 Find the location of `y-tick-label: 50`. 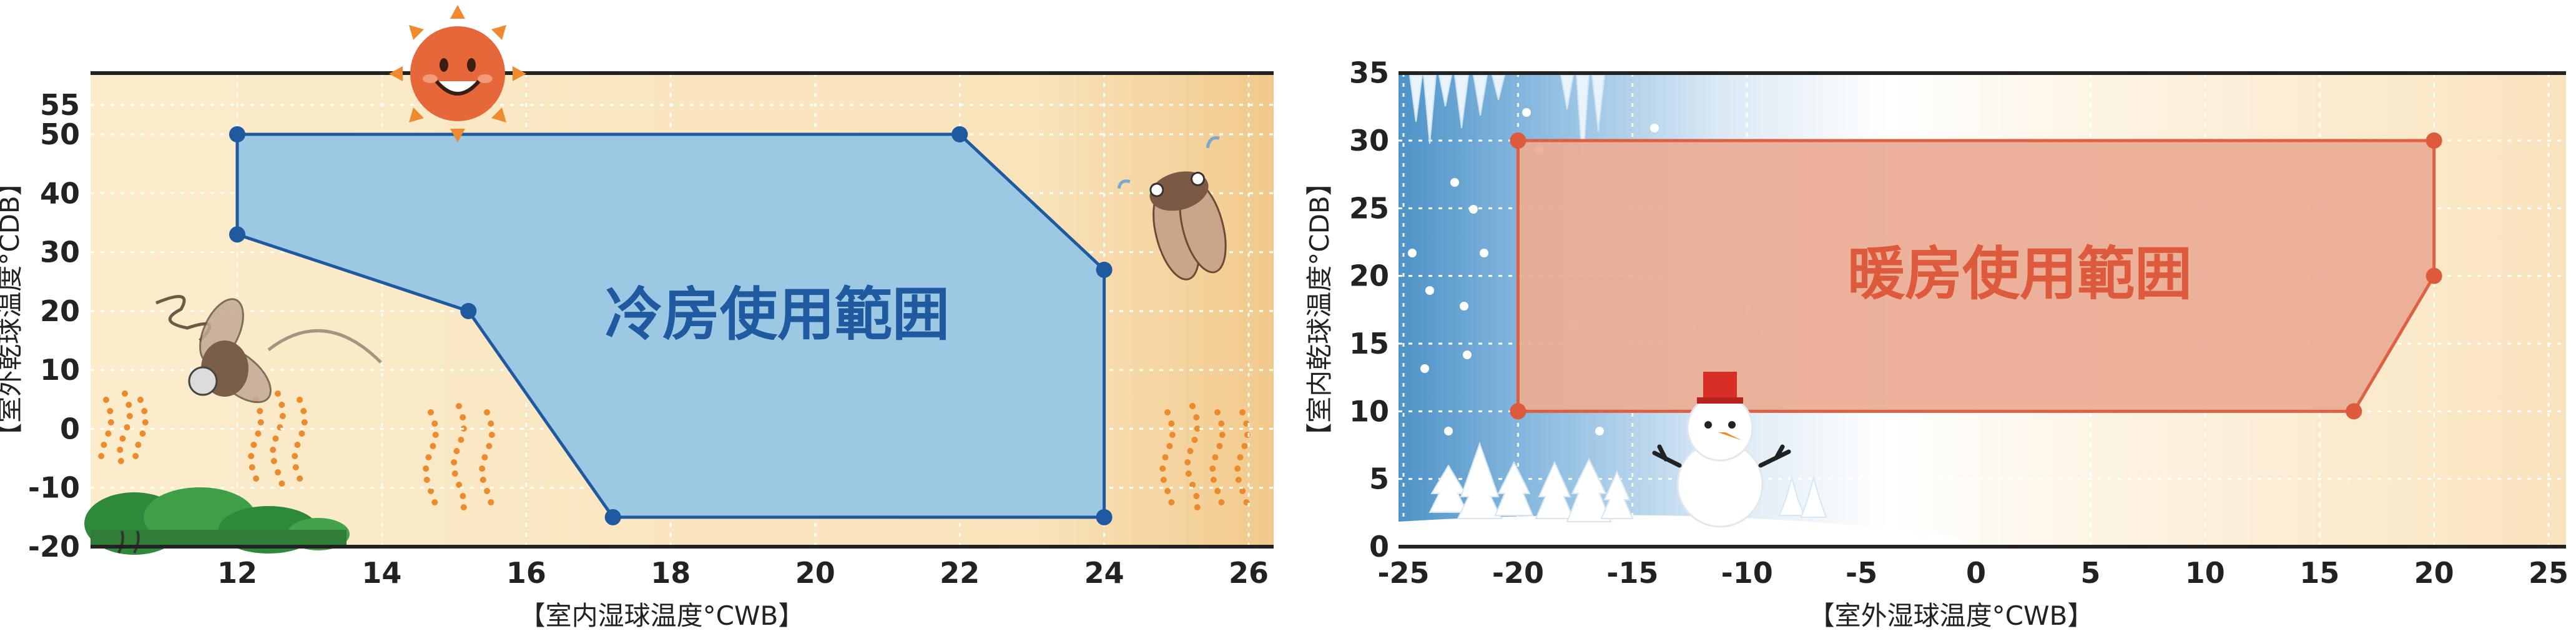

y-tick-label: 50 is located at coordinates (60, 134).